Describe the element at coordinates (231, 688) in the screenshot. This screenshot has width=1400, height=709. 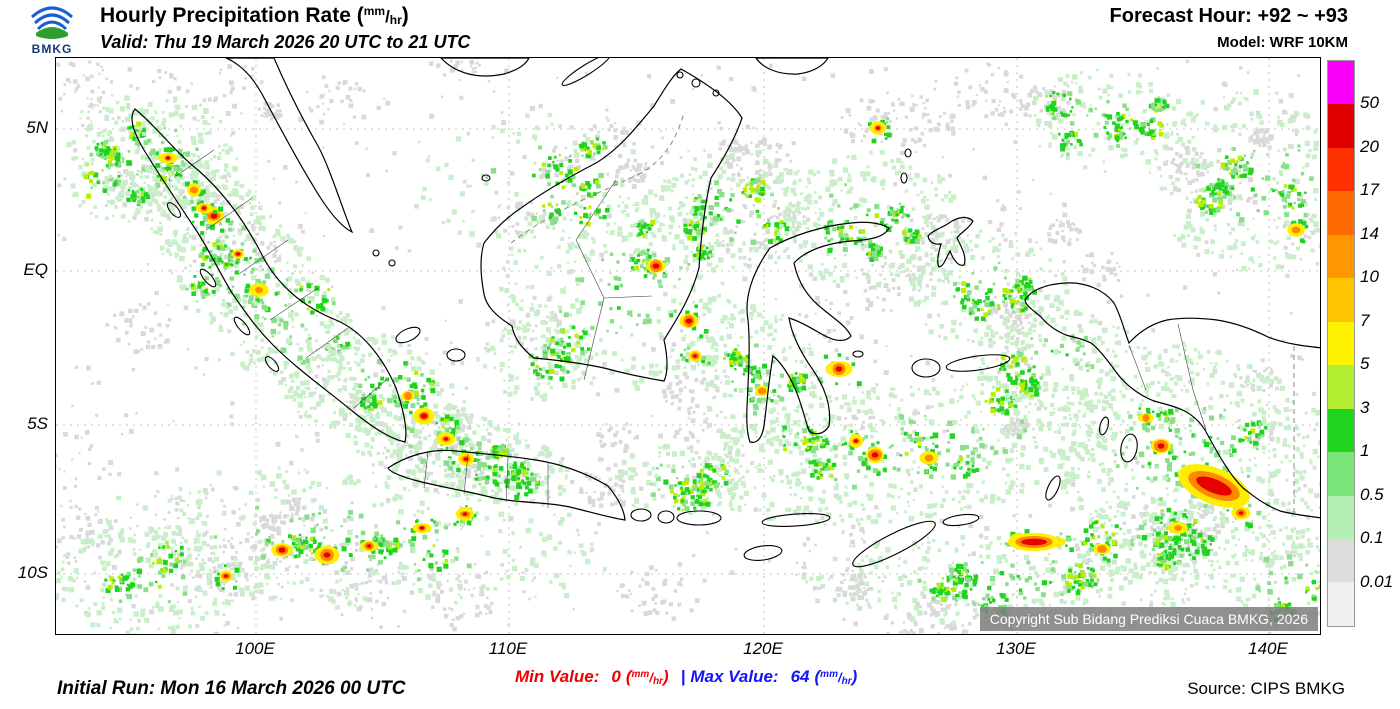
I see `initial-run-text: Initial Run: Mon 16 March 2026 00 UTC` at that location.